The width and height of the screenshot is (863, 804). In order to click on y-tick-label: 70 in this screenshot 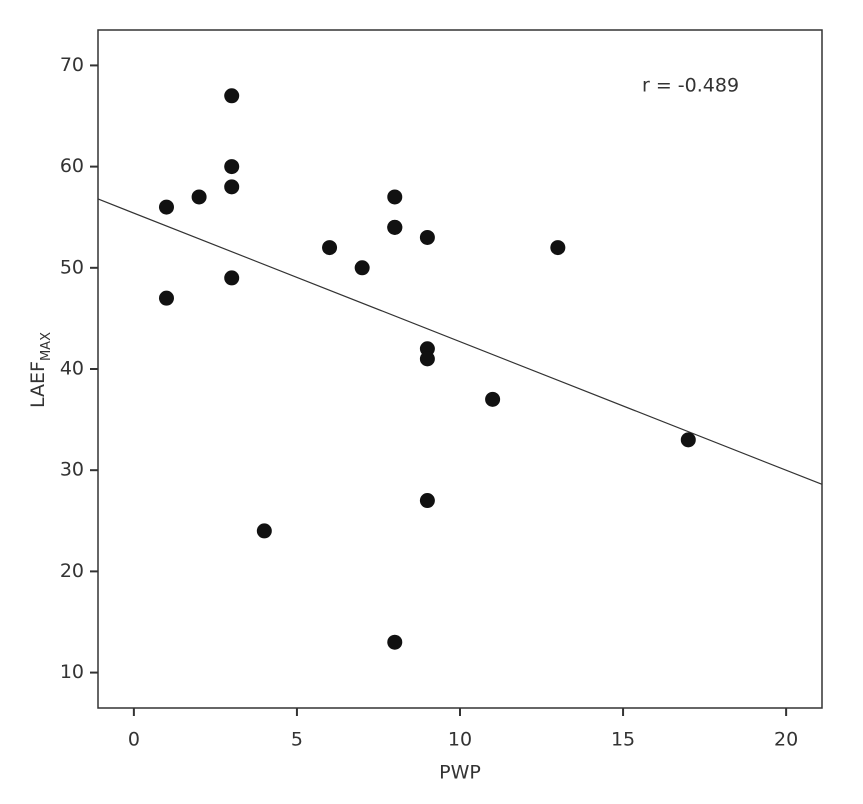, I will do `click(72, 65)`.